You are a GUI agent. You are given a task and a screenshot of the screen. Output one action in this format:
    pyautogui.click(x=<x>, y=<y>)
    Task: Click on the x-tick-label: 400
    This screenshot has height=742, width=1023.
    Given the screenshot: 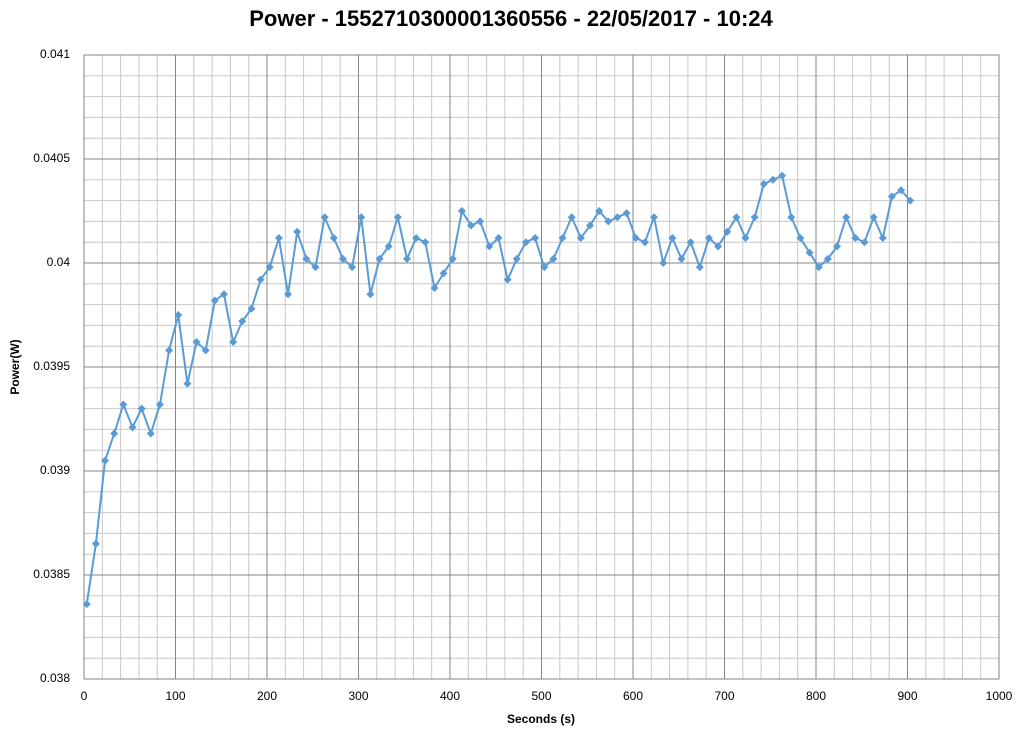 What is the action you would take?
    pyautogui.click(x=450, y=696)
    